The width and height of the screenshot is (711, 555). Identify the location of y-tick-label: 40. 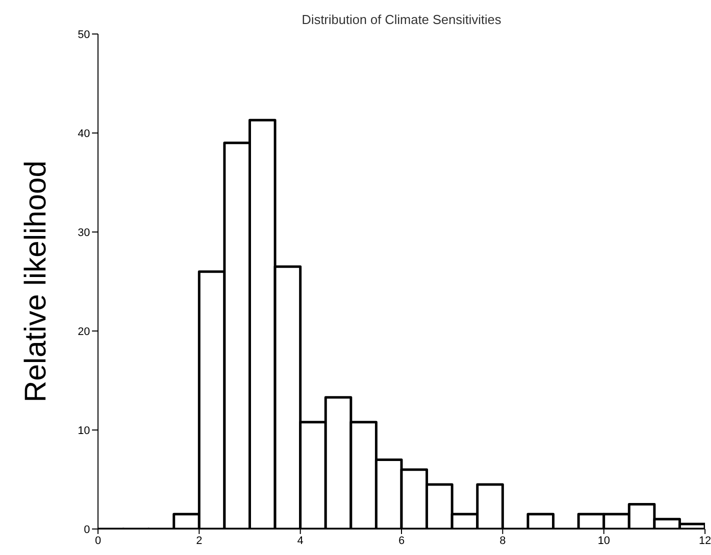
(84, 134).